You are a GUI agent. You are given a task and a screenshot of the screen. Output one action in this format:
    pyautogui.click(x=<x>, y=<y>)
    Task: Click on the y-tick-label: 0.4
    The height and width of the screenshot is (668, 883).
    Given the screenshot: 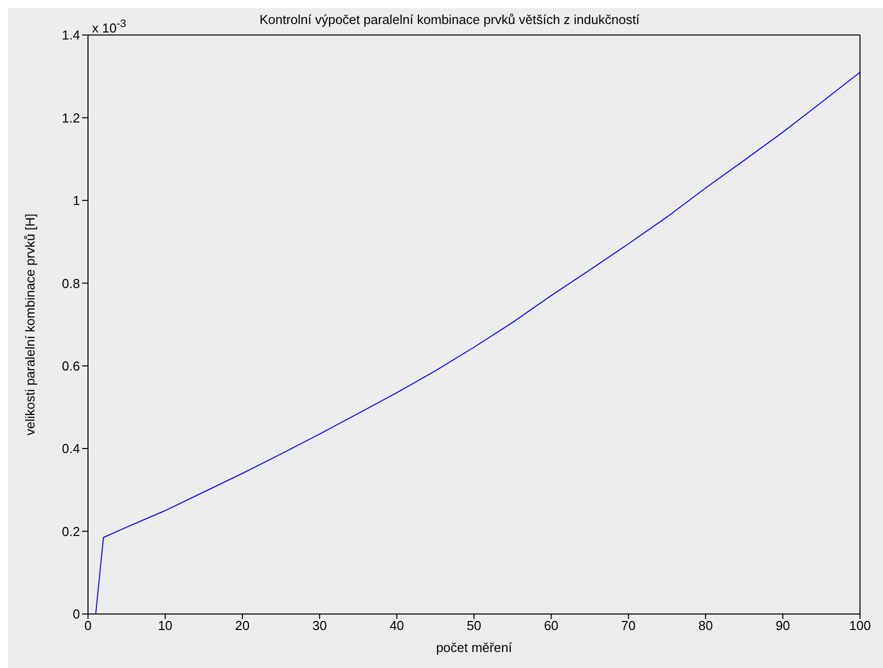 What is the action you would take?
    pyautogui.click(x=71, y=448)
    